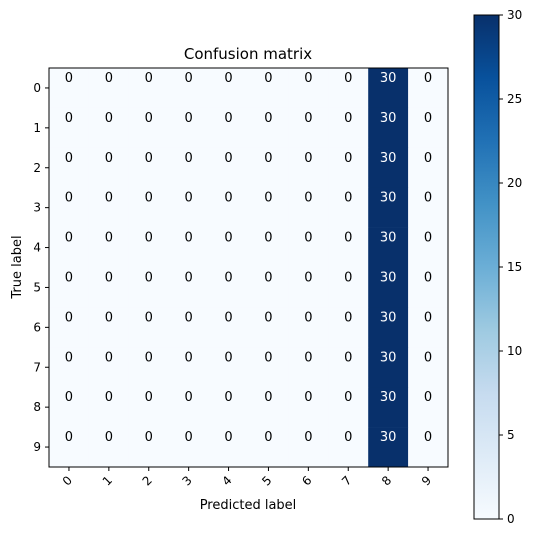 This screenshot has height=537, width=535. I want to click on y-tick-label: 8, so click(37, 407).